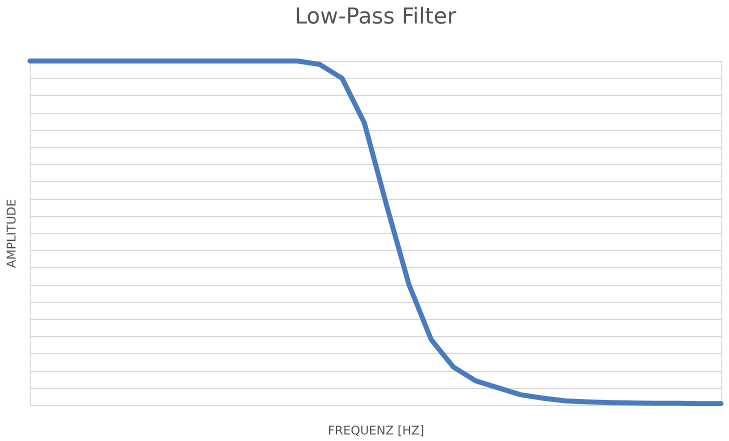  Describe the element at coordinates (376, 431) in the screenshot. I see `x-axis-title: FREQUENZ [HZ]` at that location.